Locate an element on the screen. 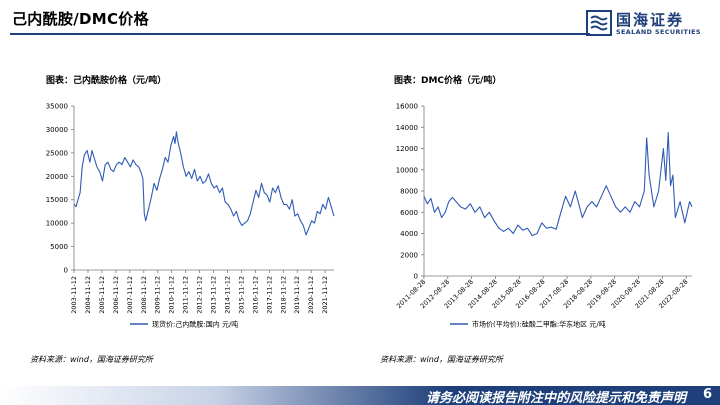 The height and width of the screenshot is (405, 720). y-tick-label: 25000 is located at coordinates (57, 153).